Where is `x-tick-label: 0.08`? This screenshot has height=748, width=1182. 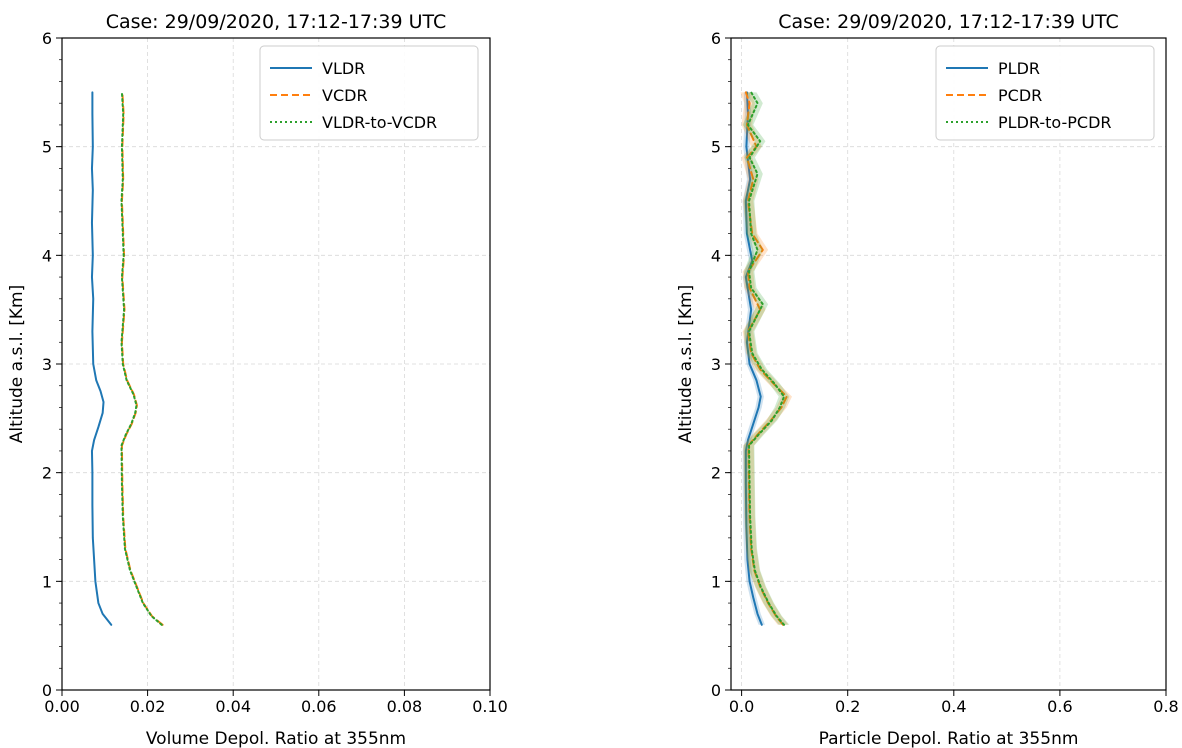 x-tick-label: 0.08 is located at coordinates (405, 706).